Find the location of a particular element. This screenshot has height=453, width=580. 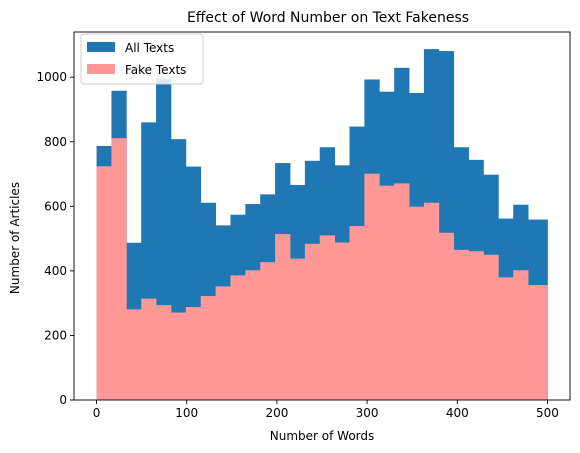

legend-label-all-texts: All Texts is located at coordinates (149, 48).